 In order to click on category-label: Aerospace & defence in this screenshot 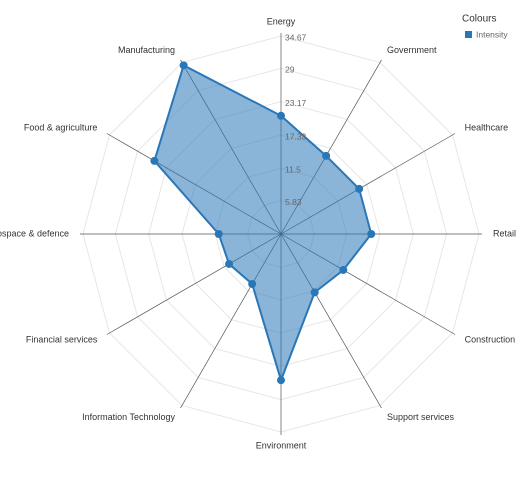, I will do `click(34, 233)`.